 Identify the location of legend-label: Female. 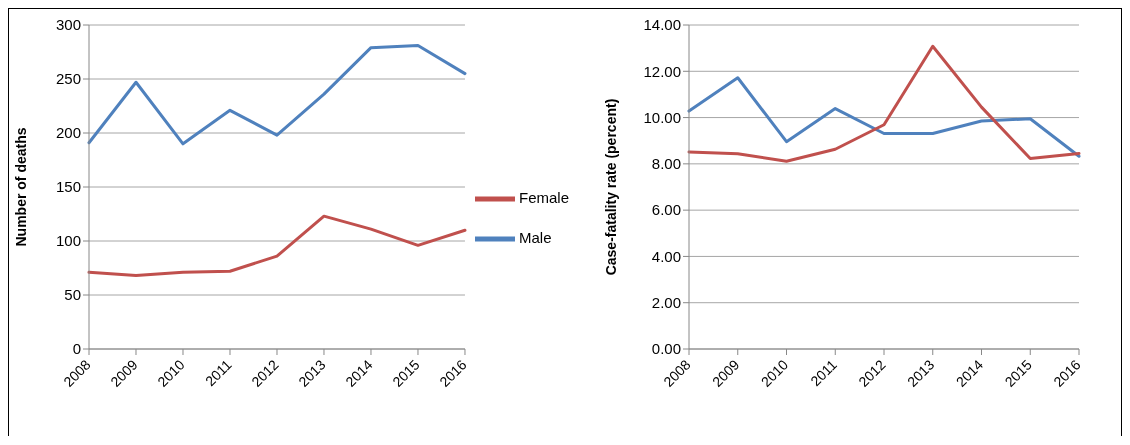
(543, 197).